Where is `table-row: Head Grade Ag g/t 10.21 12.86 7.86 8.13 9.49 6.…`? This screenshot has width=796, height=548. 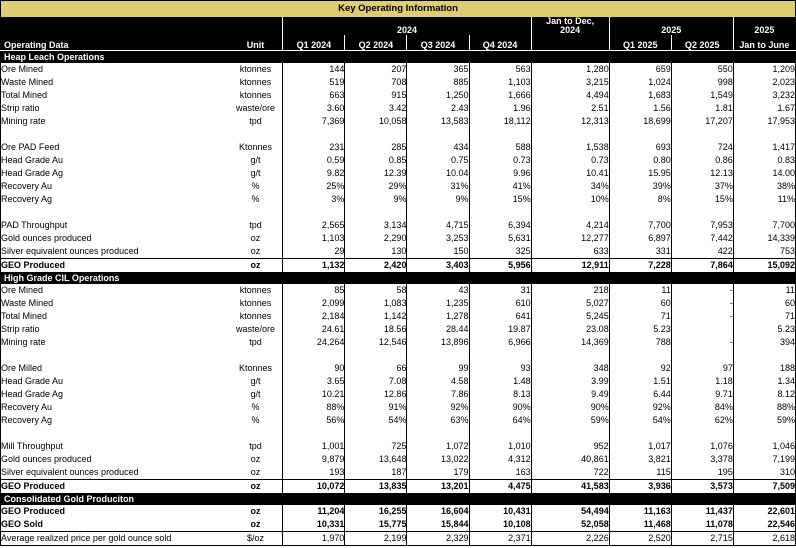 table-row: Head Grade Ag g/t 10.21 12.86 7.86 8.13 9.49 6.… is located at coordinates (398, 394).